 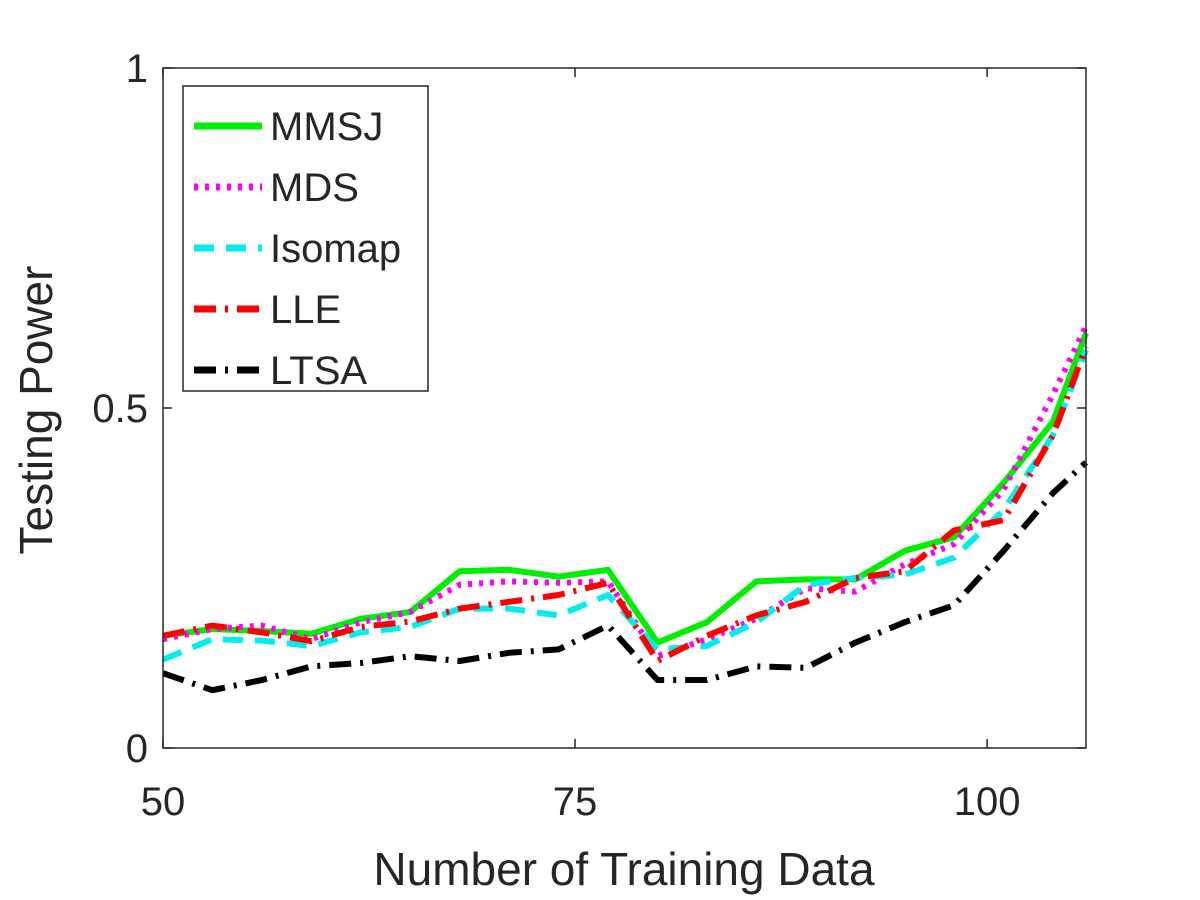 What do you see at coordinates (36, 410) in the screenshot?
I see `y-axis-label: Testing Power` at bounding box center [36, 410].